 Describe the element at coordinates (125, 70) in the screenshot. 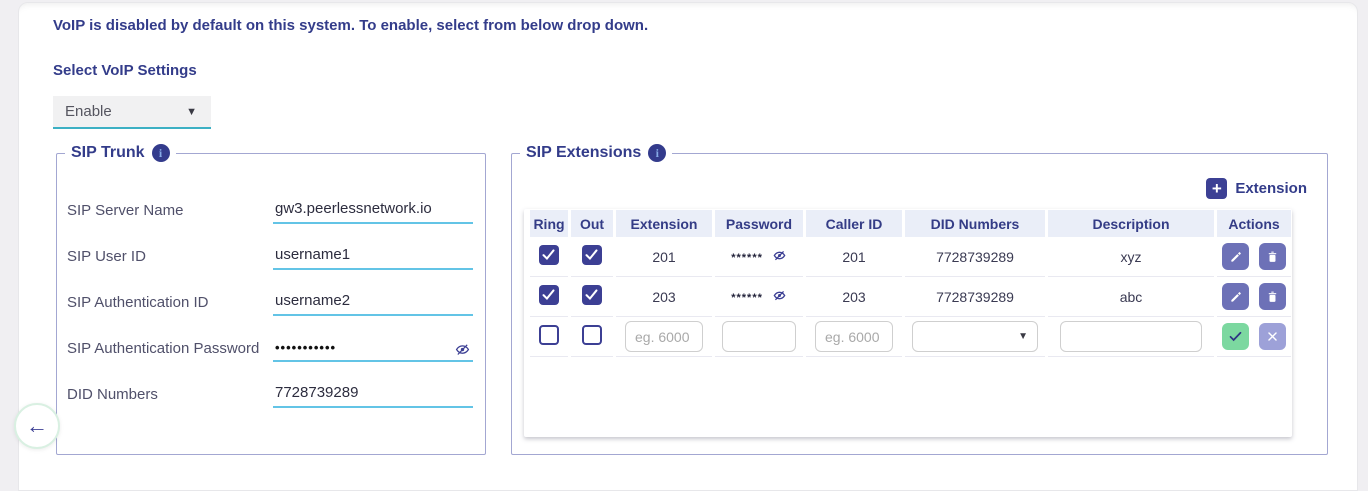

I see `voip-settings-label: Select VoIP Settings` at that location.